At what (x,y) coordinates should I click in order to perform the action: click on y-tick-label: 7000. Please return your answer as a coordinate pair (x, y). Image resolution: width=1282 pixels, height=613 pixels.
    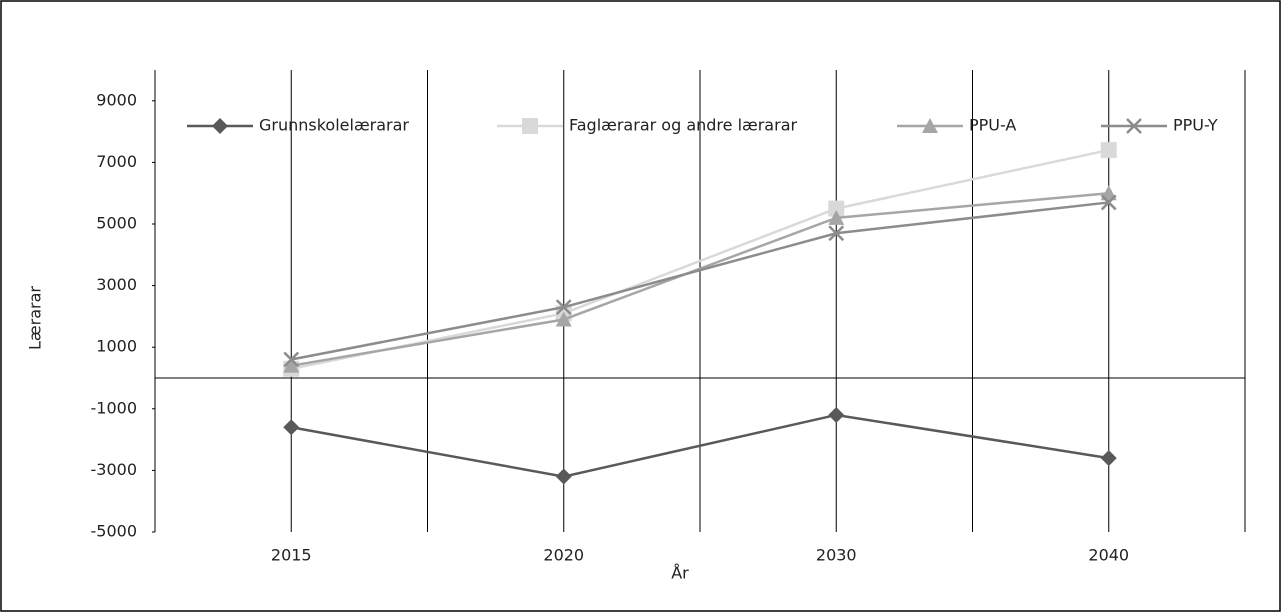
    Looking at the image, I should click on (116, 161).